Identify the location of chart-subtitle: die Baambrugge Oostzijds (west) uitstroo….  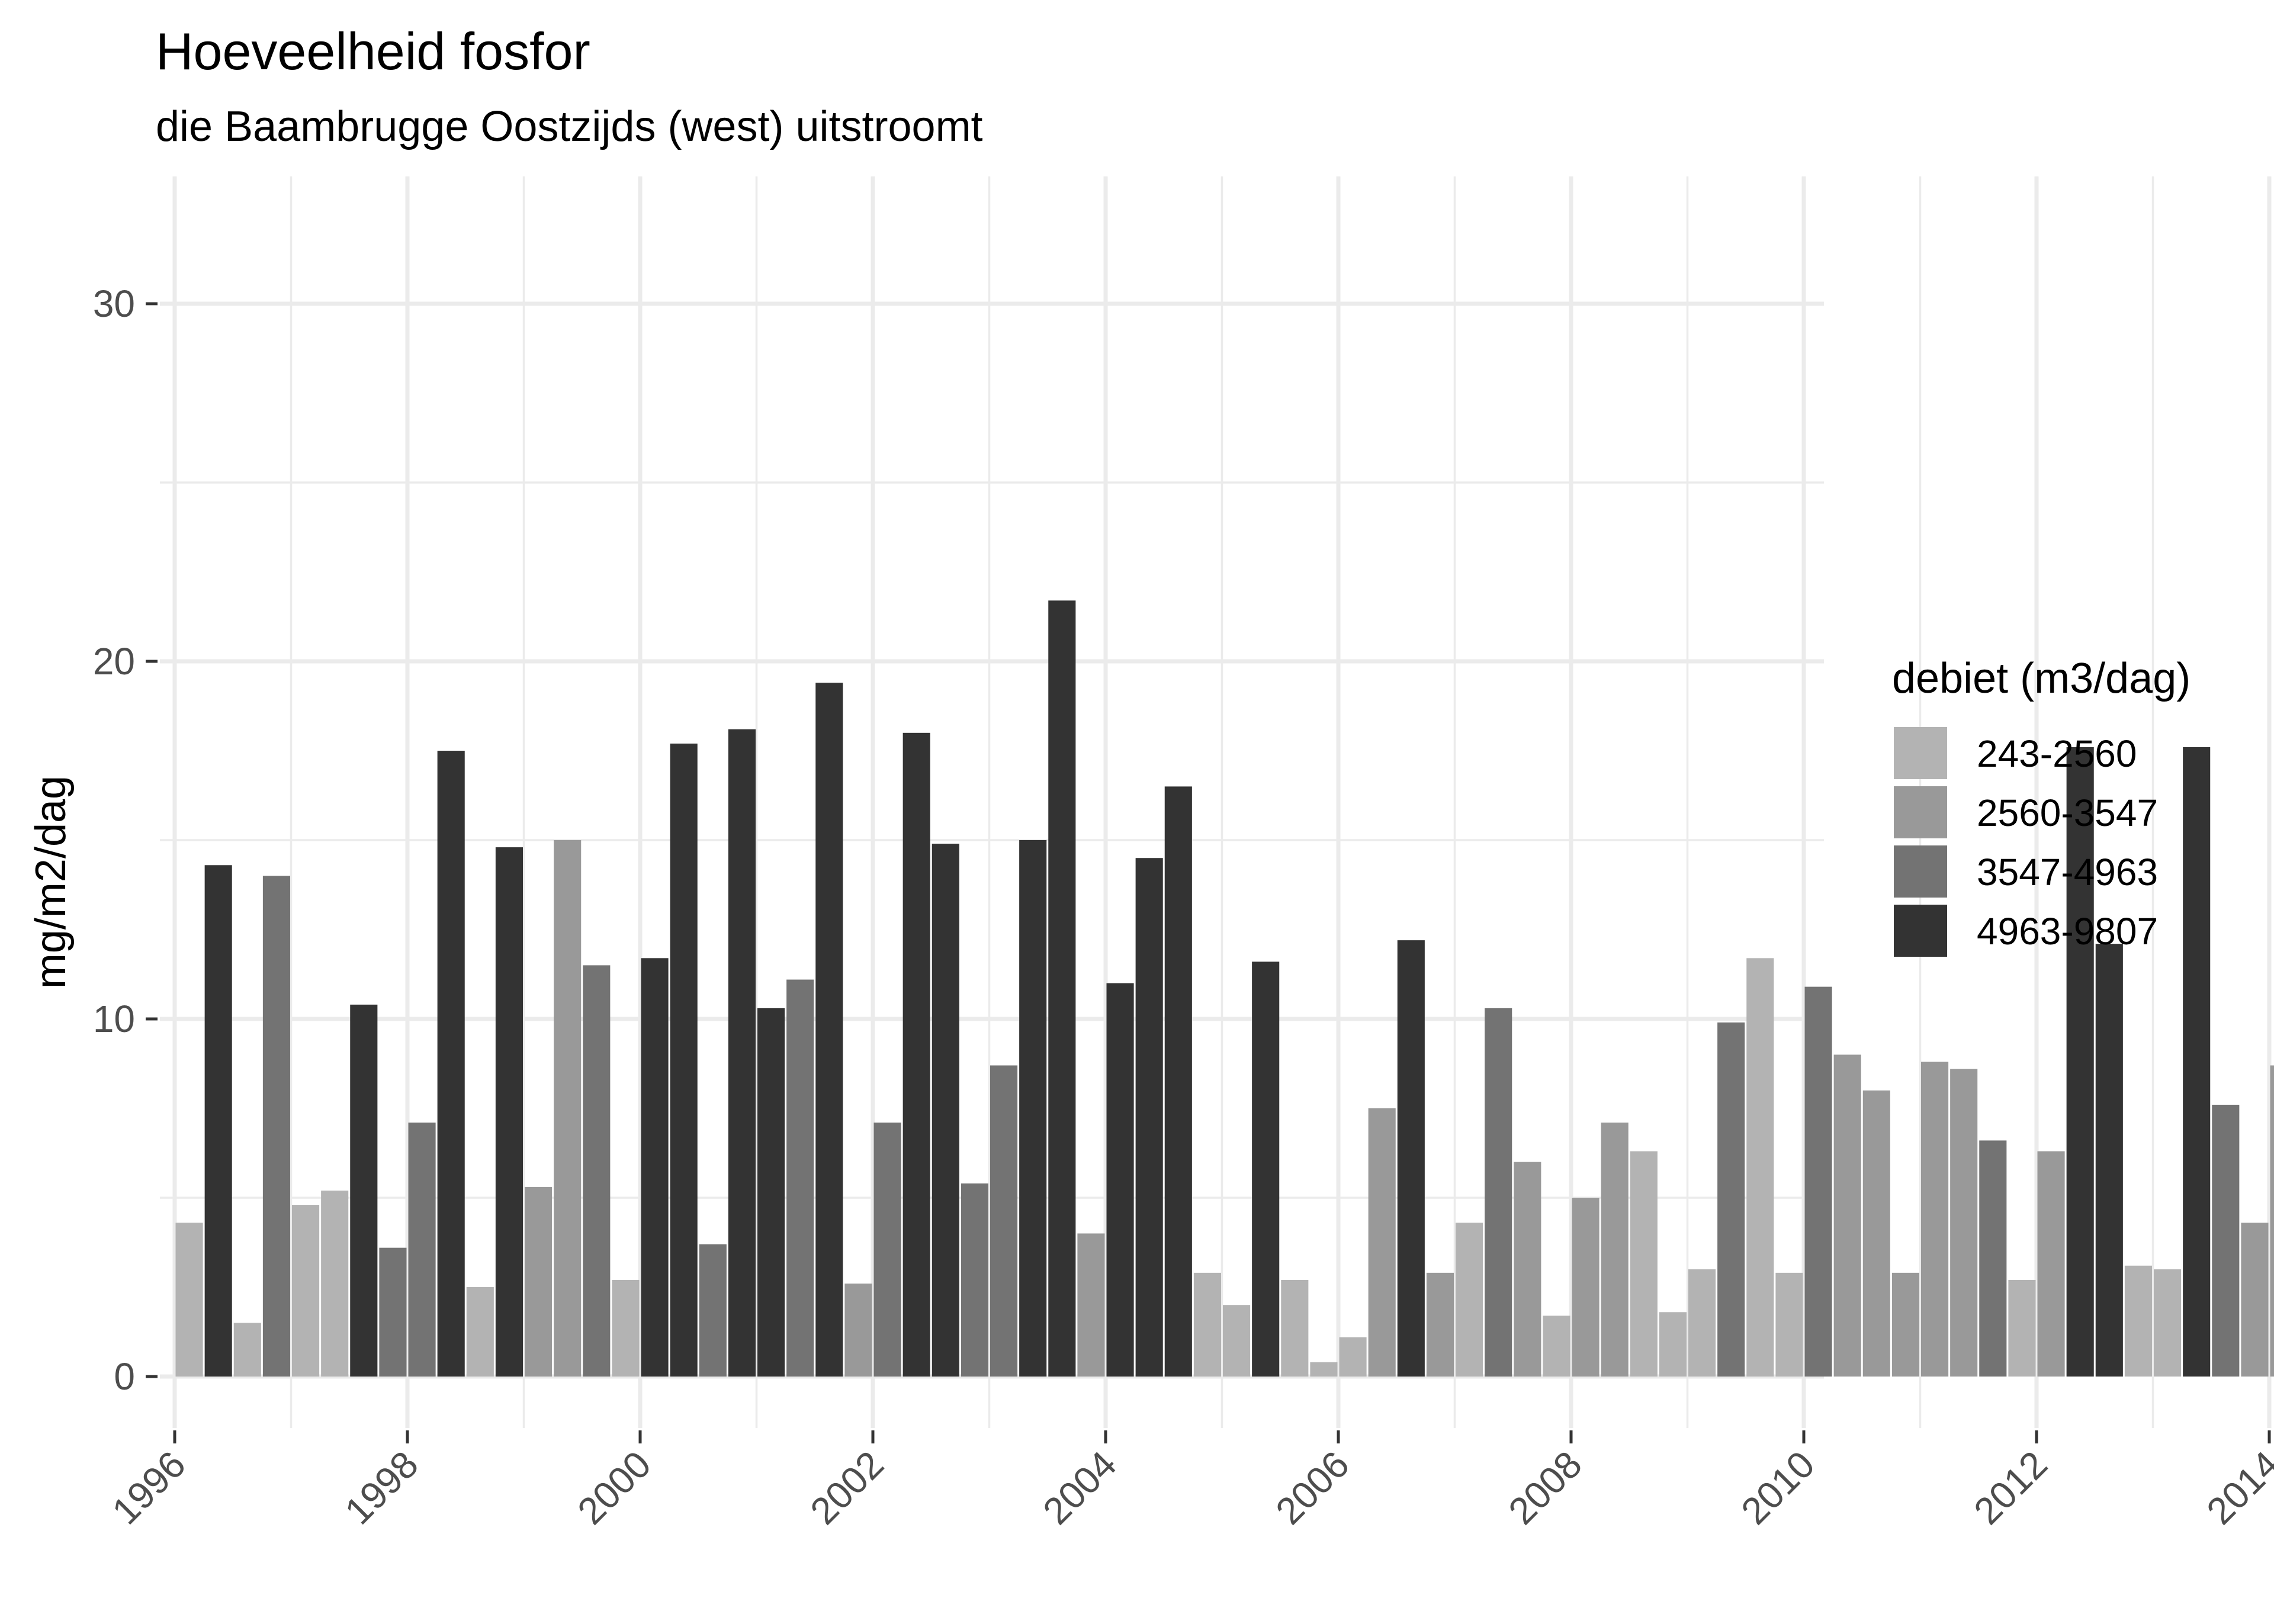
(569, 126).